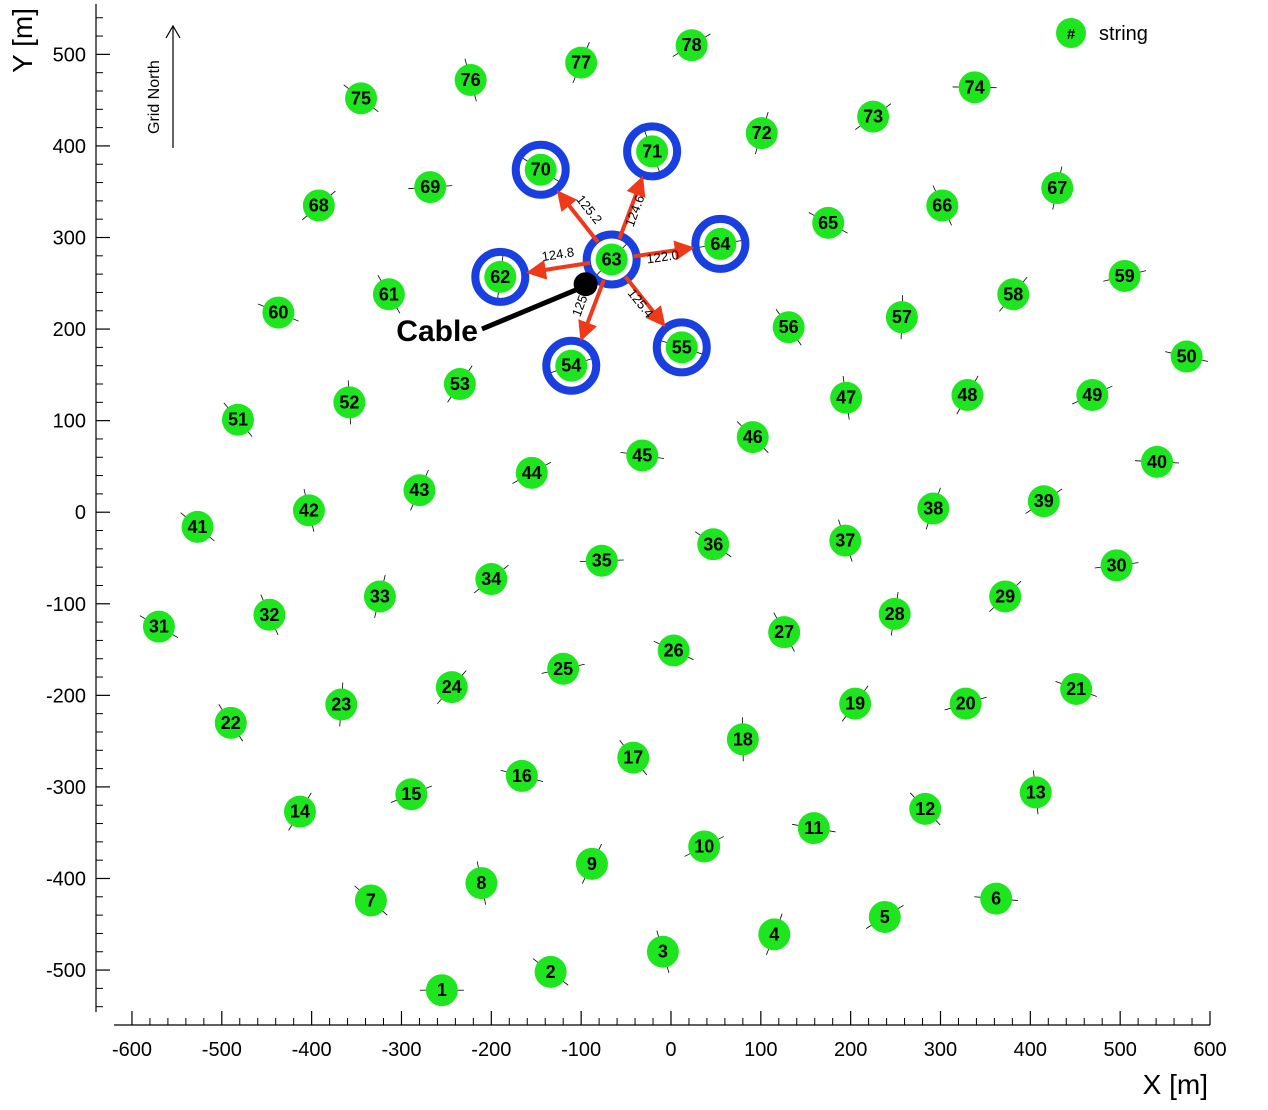 Image resolution: width=1268 pixels, height=1110 pixels. What do you see at coordinates (563, 669) in the screenshot?
I see `string-label-25: 25` at bounding box center [563, 669].